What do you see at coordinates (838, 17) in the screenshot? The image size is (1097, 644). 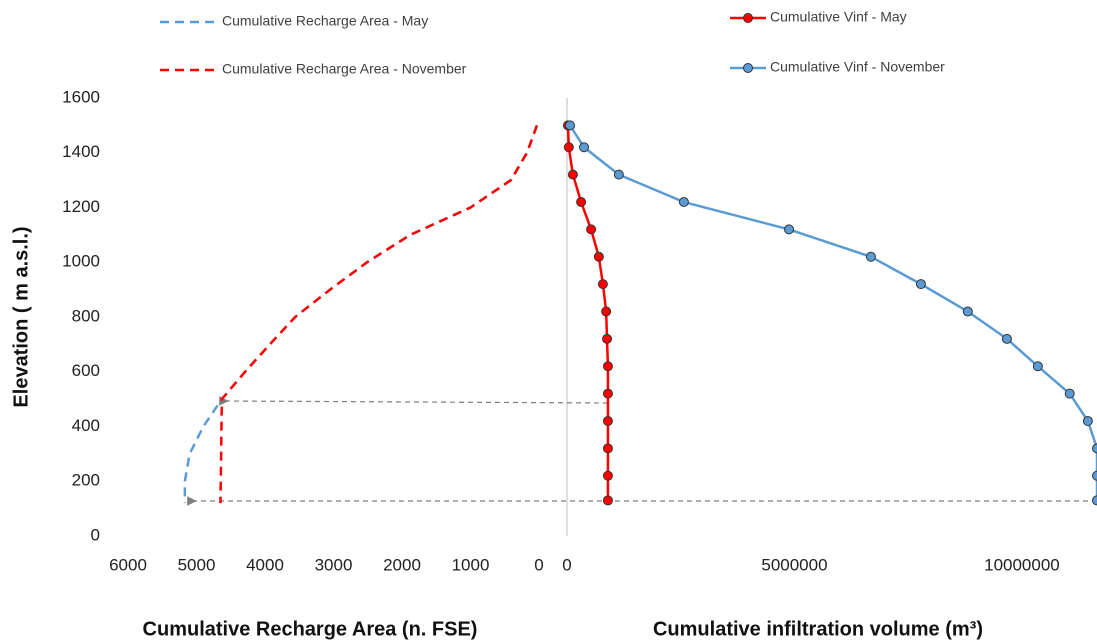 I see `legend-label: Cumulative Vinf - May` at bounding box center [838, 17].